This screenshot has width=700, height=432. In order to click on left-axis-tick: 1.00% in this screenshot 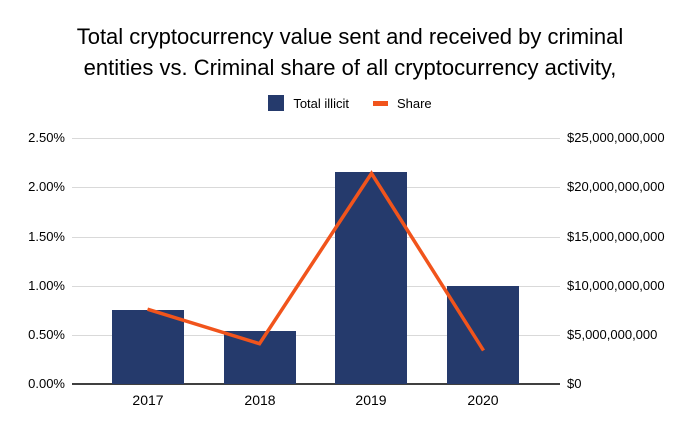, I will do `click(46, 285)`.